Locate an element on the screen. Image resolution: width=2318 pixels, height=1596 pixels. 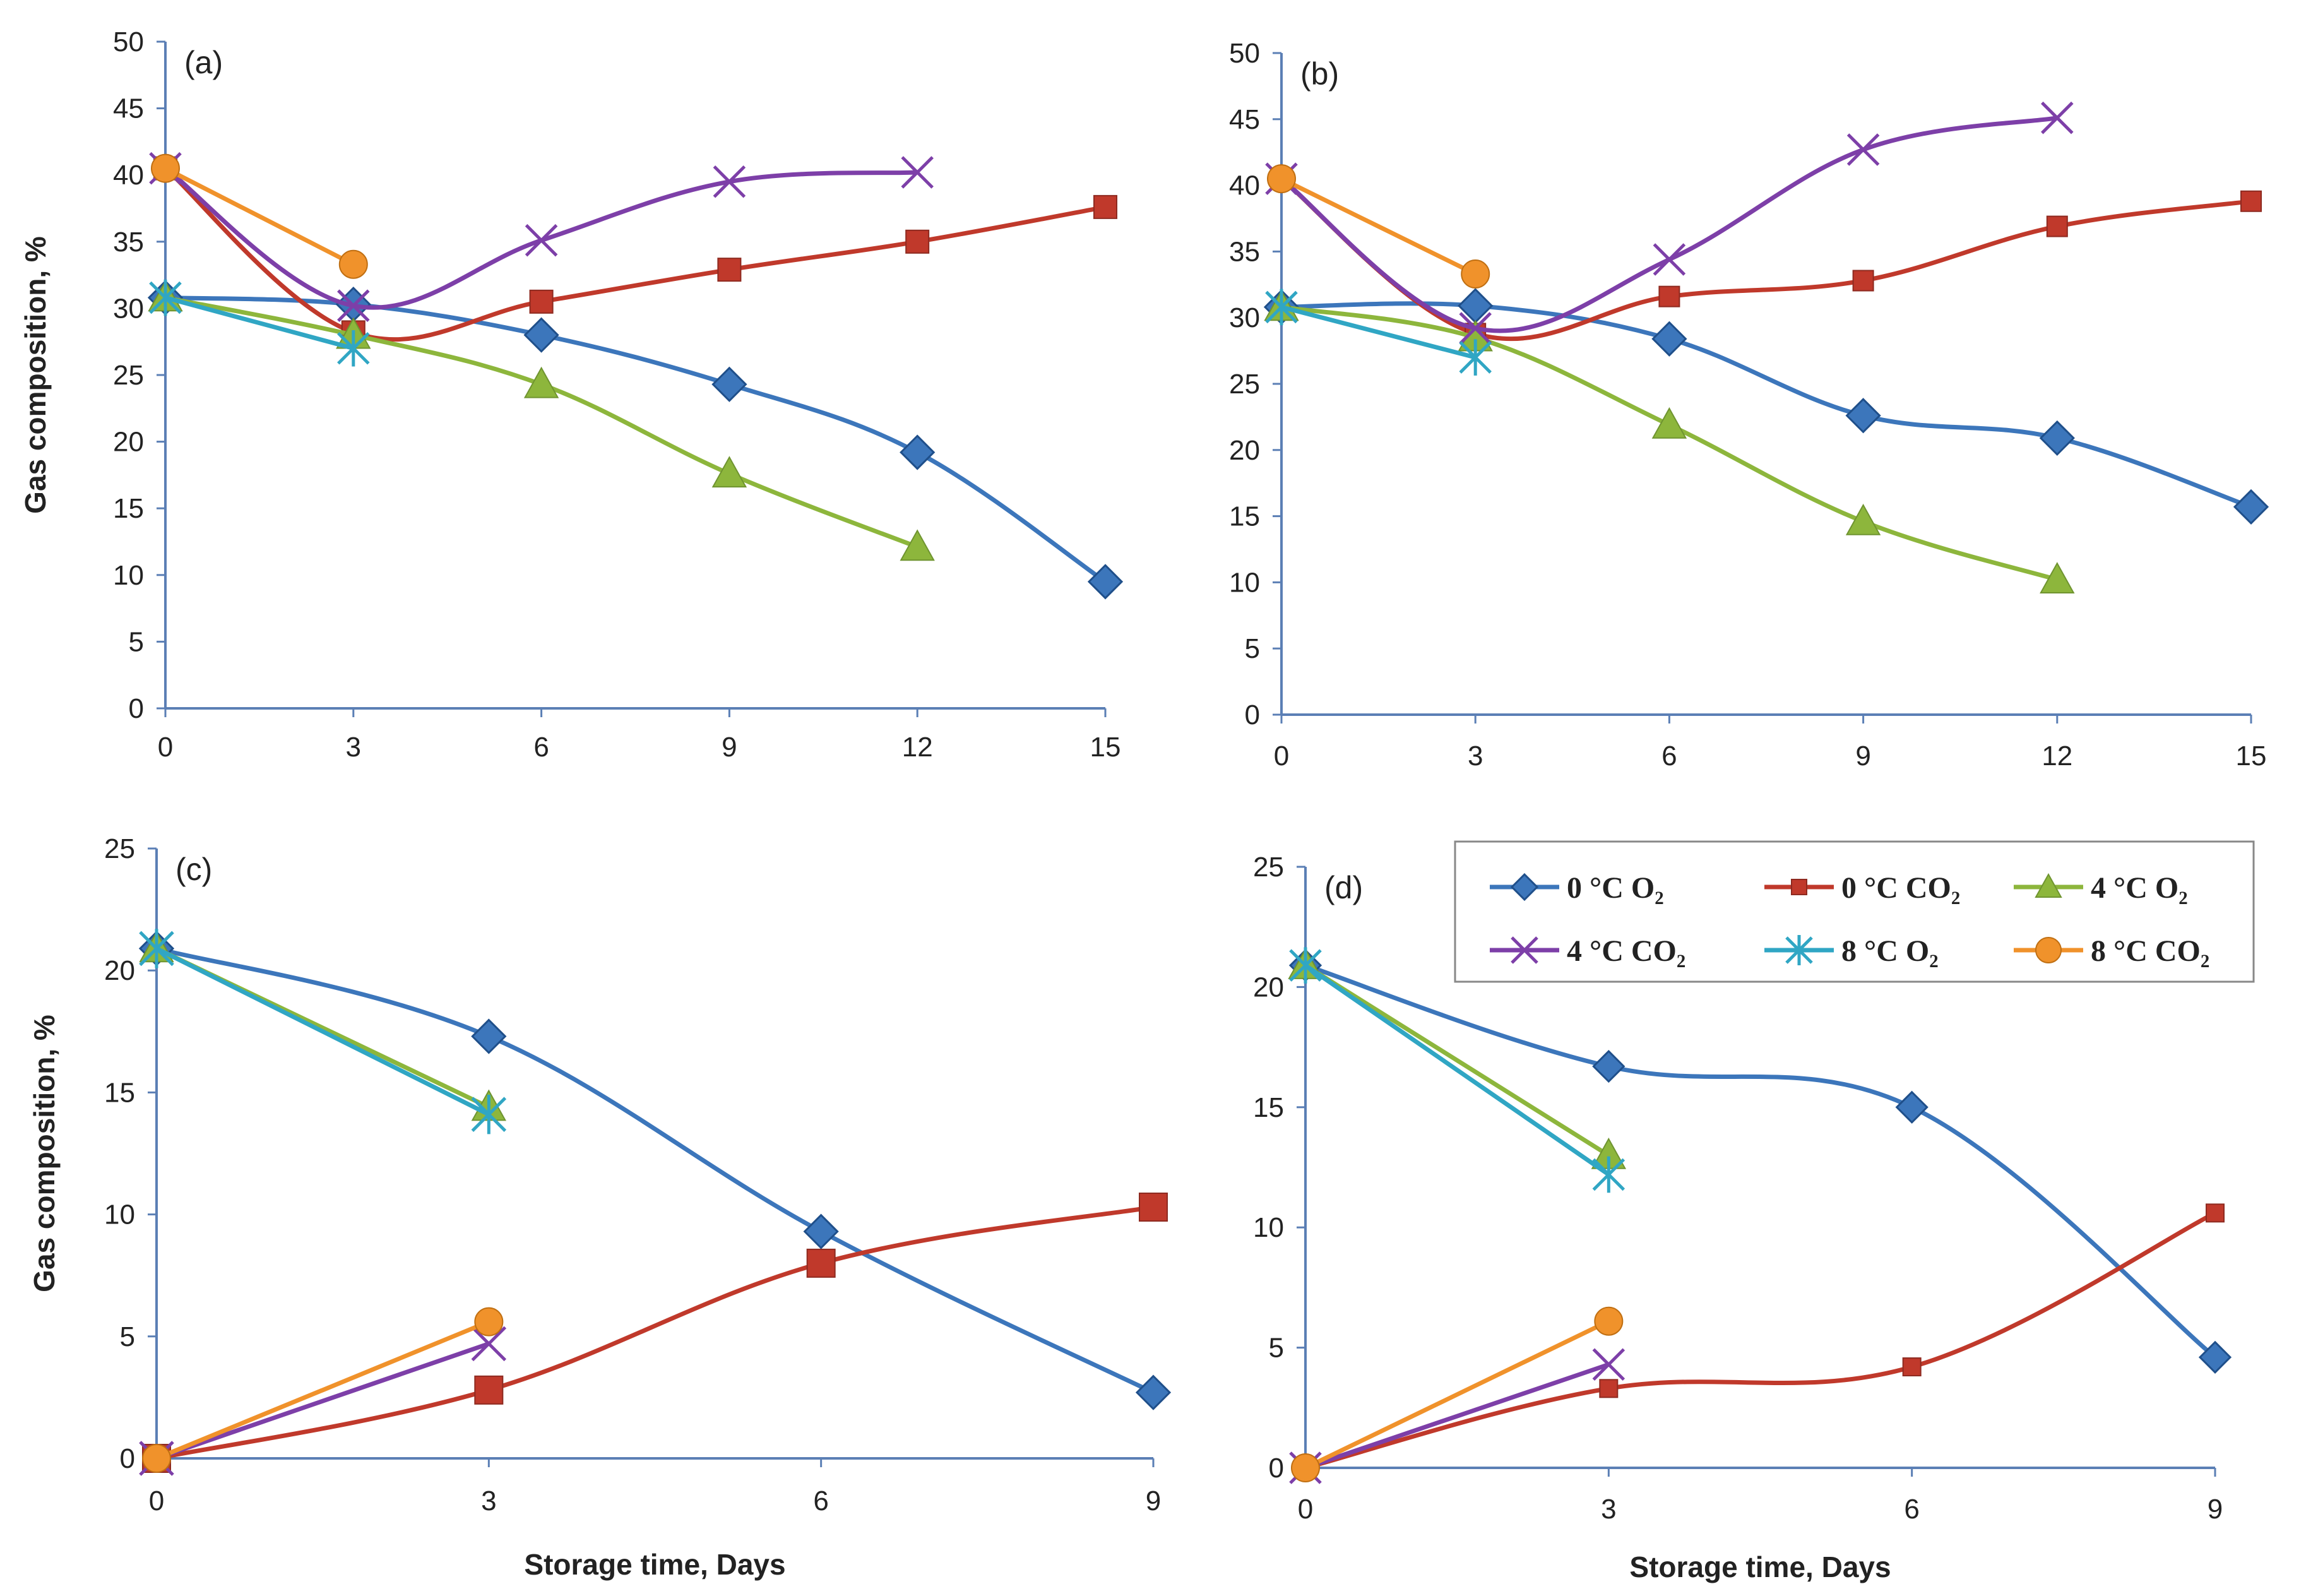
legend-item-s0CO2: 0 °C CO₂ is located at coordinates (1862, 888).